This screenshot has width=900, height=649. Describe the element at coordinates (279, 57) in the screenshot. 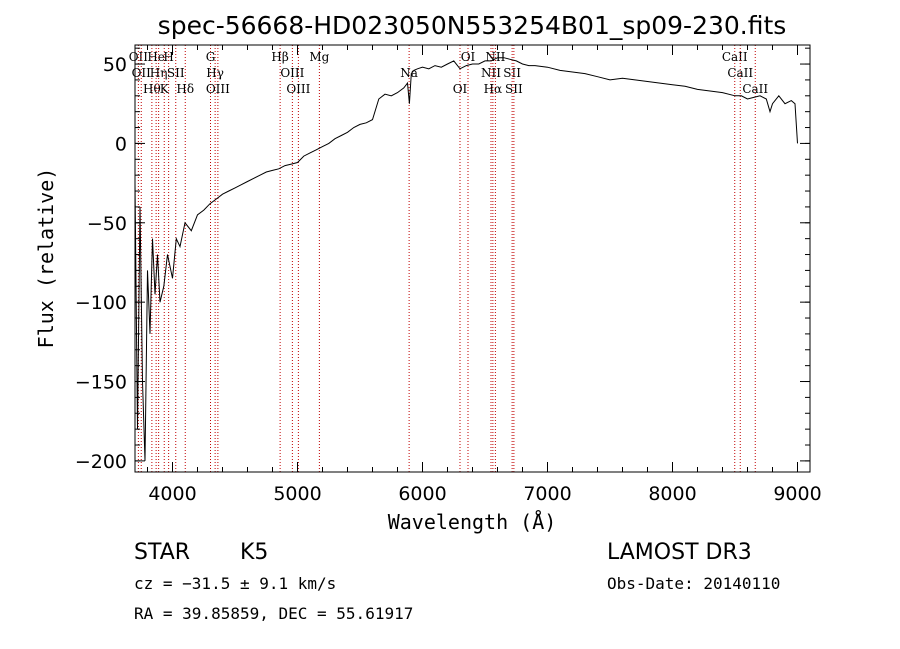

I see `emission-line-label: Hβ` at that location.